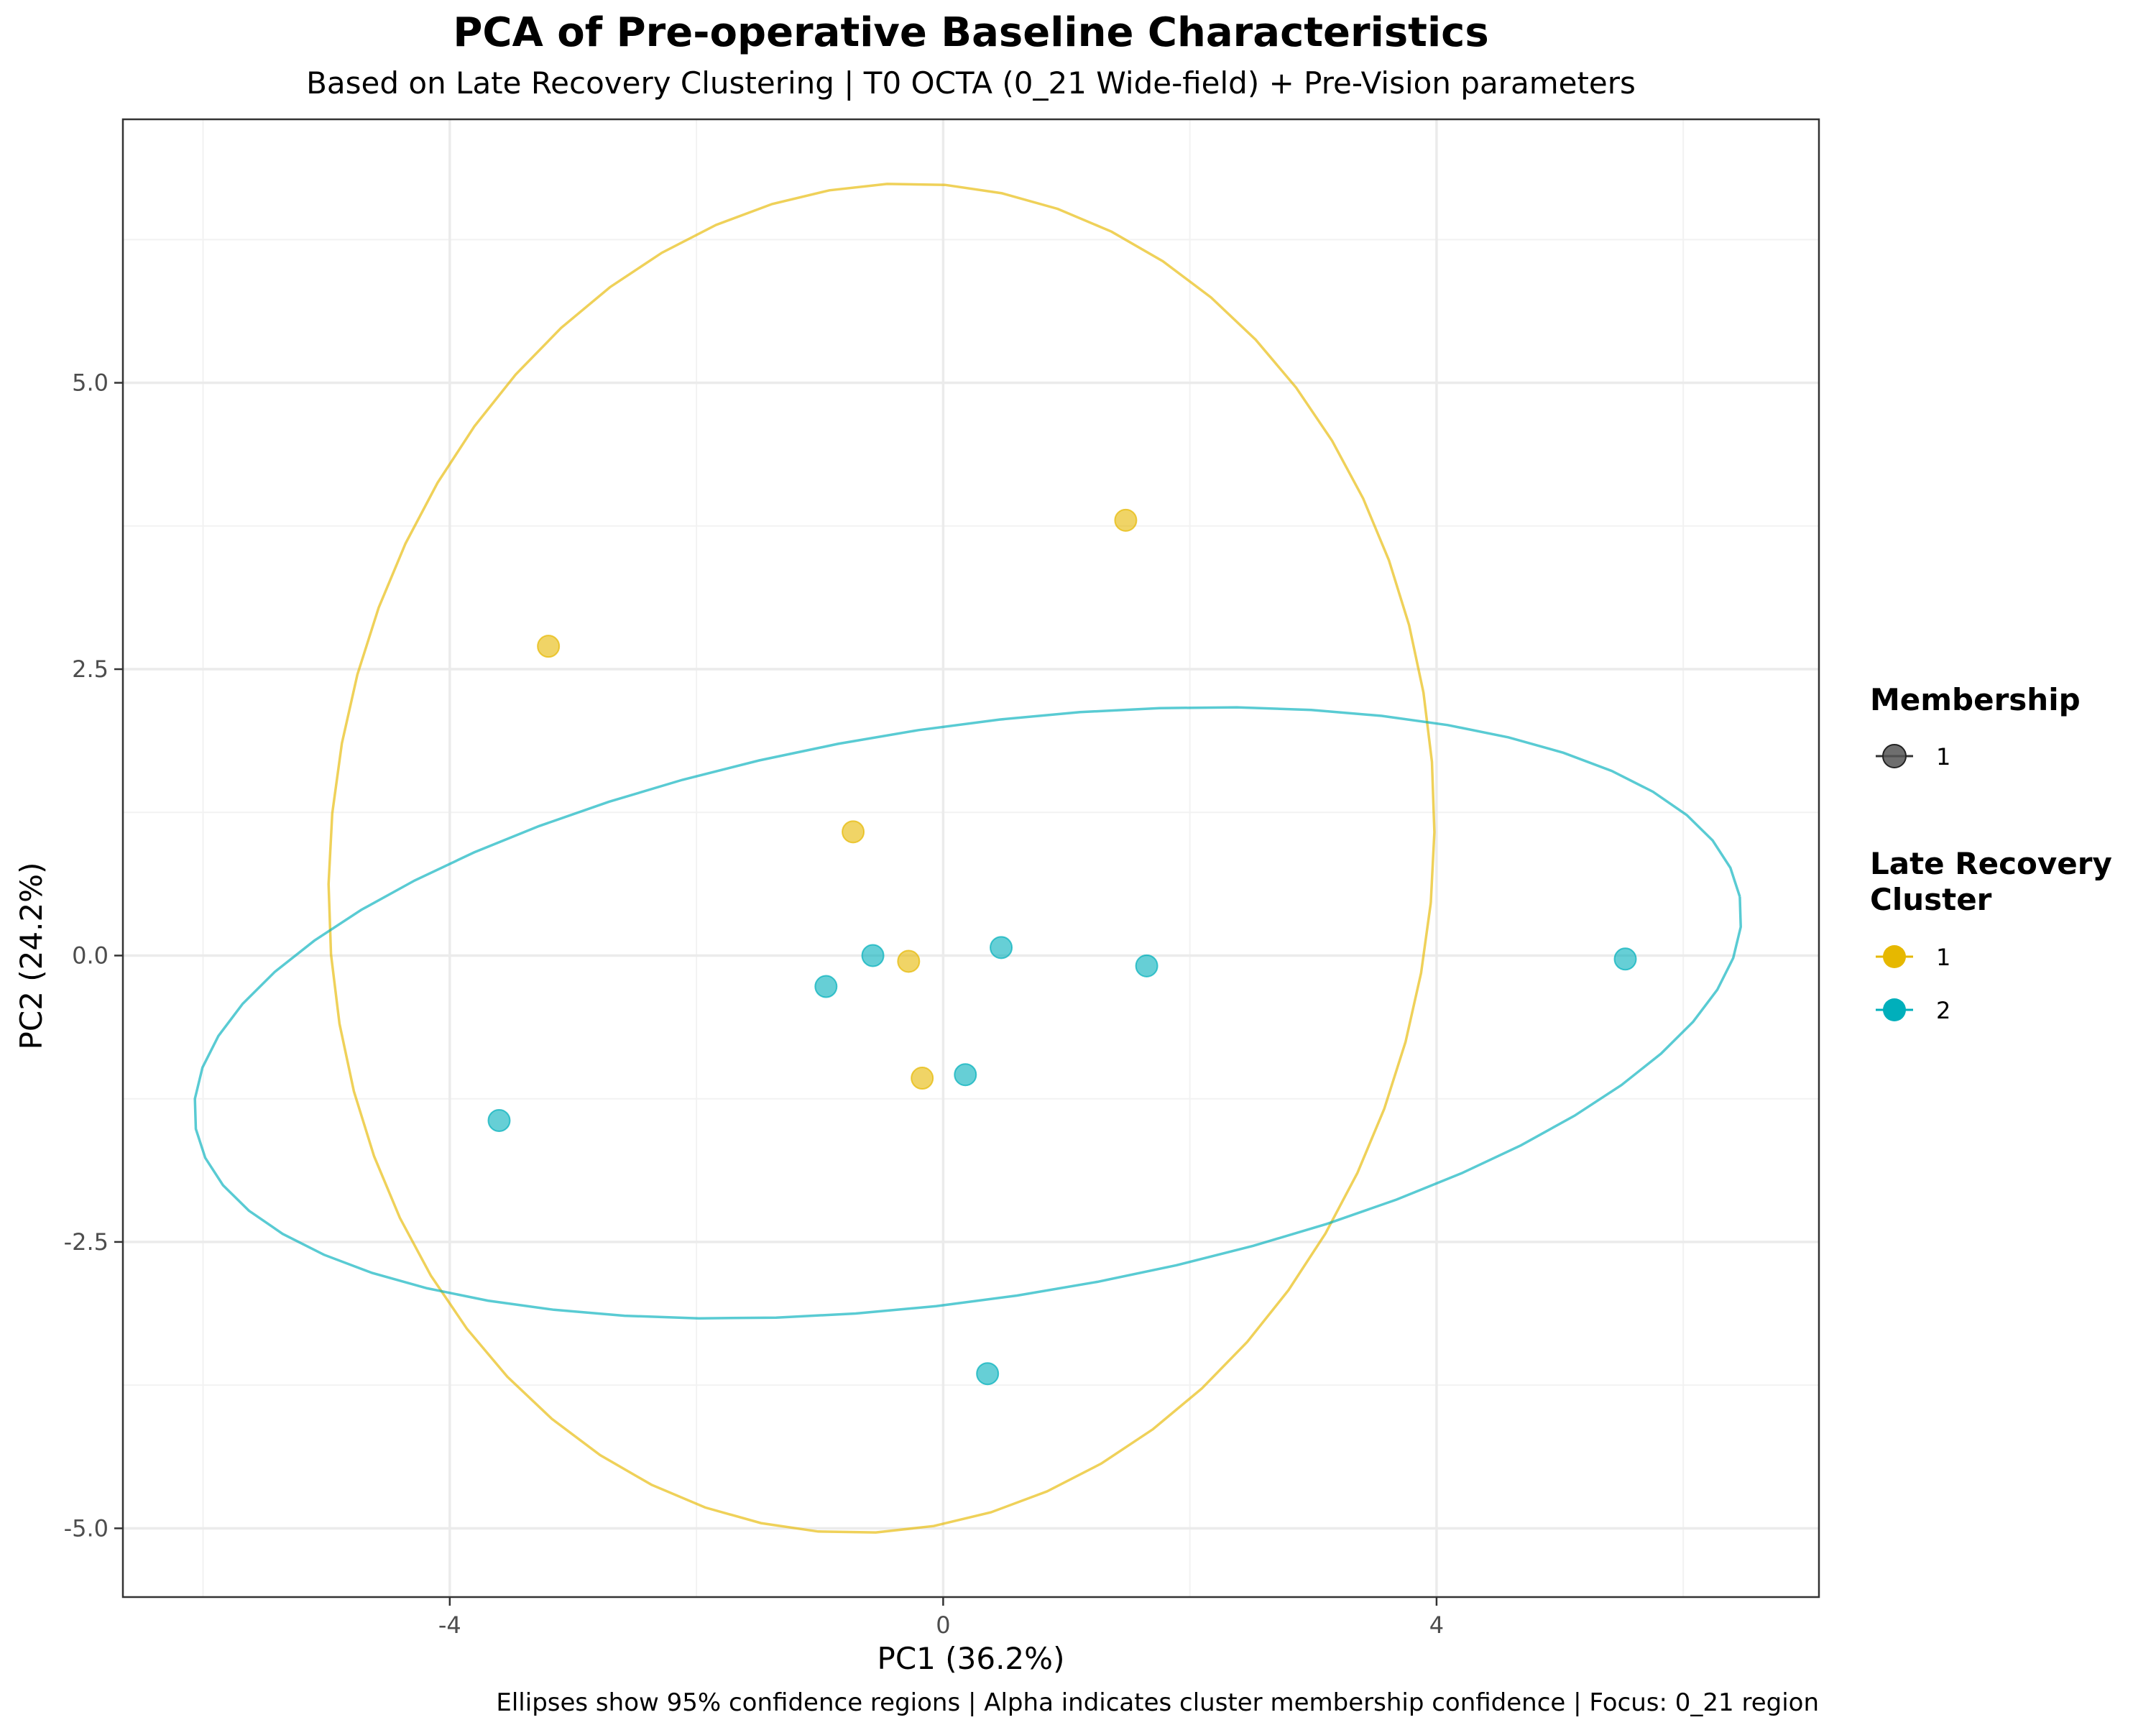 The width and height of the screenshot is (2156, 1725). Describe the element at coordinates (31, 956) in the screenshot. I see `y-axis-title: PC2 (24.2%)` at that location.